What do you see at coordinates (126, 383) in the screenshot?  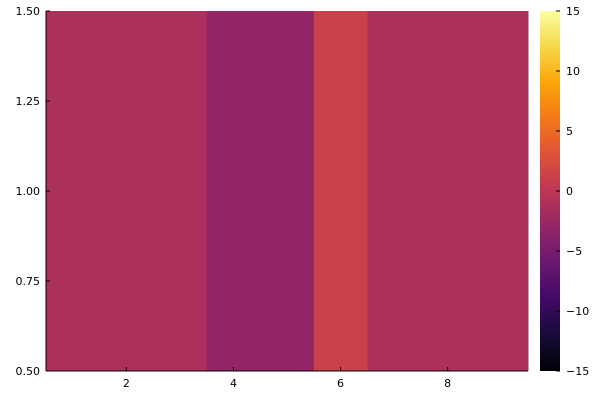 I see `x-tick-label: 2` at bounding box center [126, 383].